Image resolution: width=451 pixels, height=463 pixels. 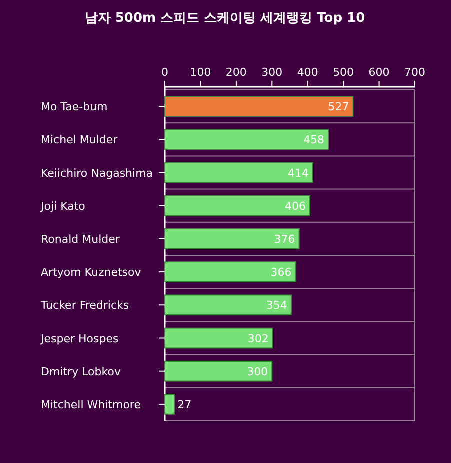 What do you see at coordinates (201, 72) in the screenshot?
I see `x-tick-label: 100` at bounding box center [201, 72].